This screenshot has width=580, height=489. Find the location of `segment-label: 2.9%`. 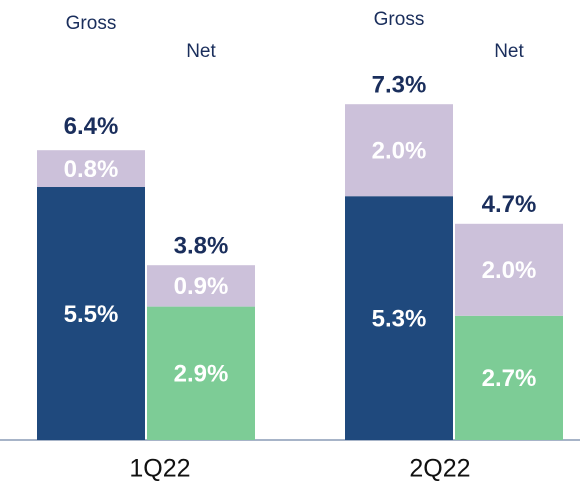

segment-label: 2.9% is located at coordinates (201, 374).